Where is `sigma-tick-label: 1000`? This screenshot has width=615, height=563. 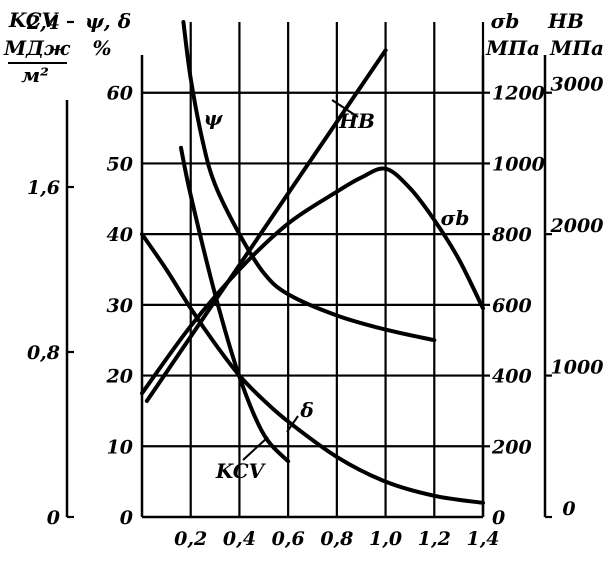 sigma-tick-label: 1000 is located at coordinates (518, 164).